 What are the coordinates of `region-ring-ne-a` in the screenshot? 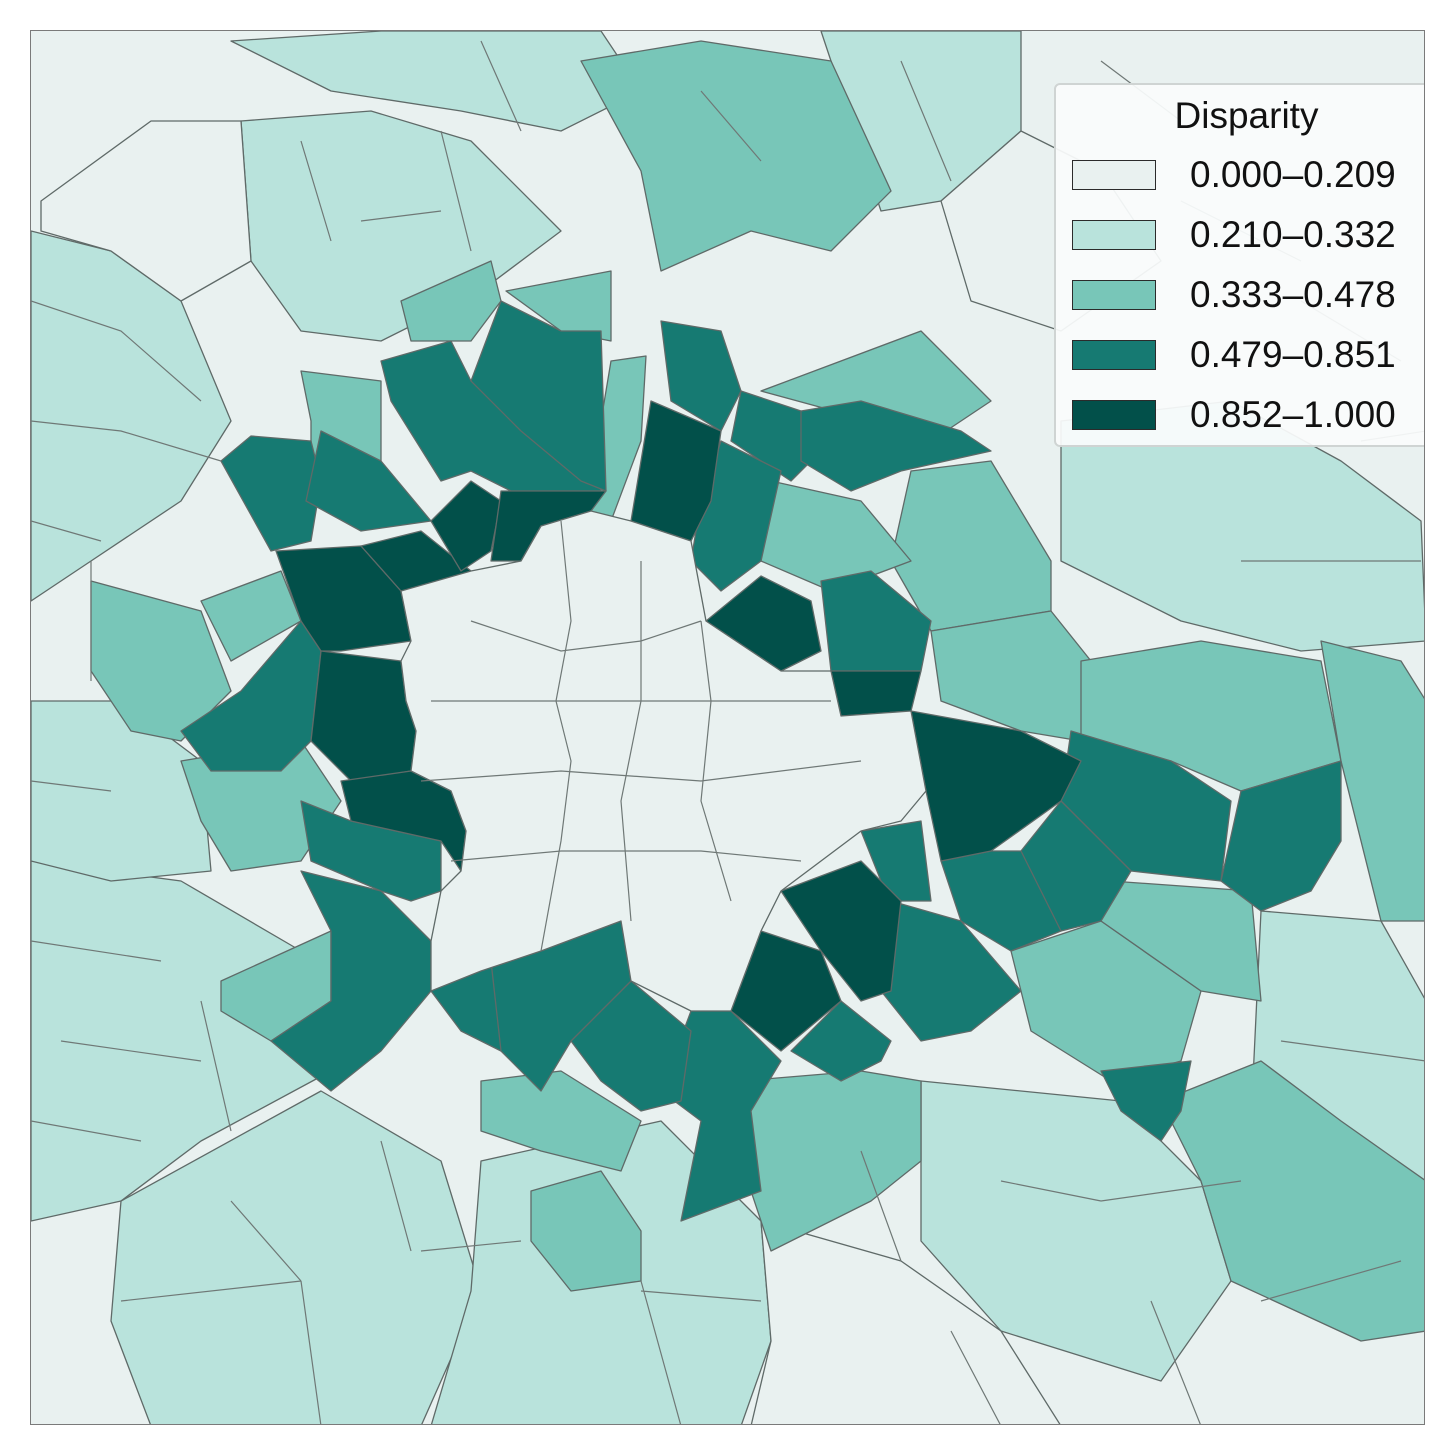 It's located at (701, 376).